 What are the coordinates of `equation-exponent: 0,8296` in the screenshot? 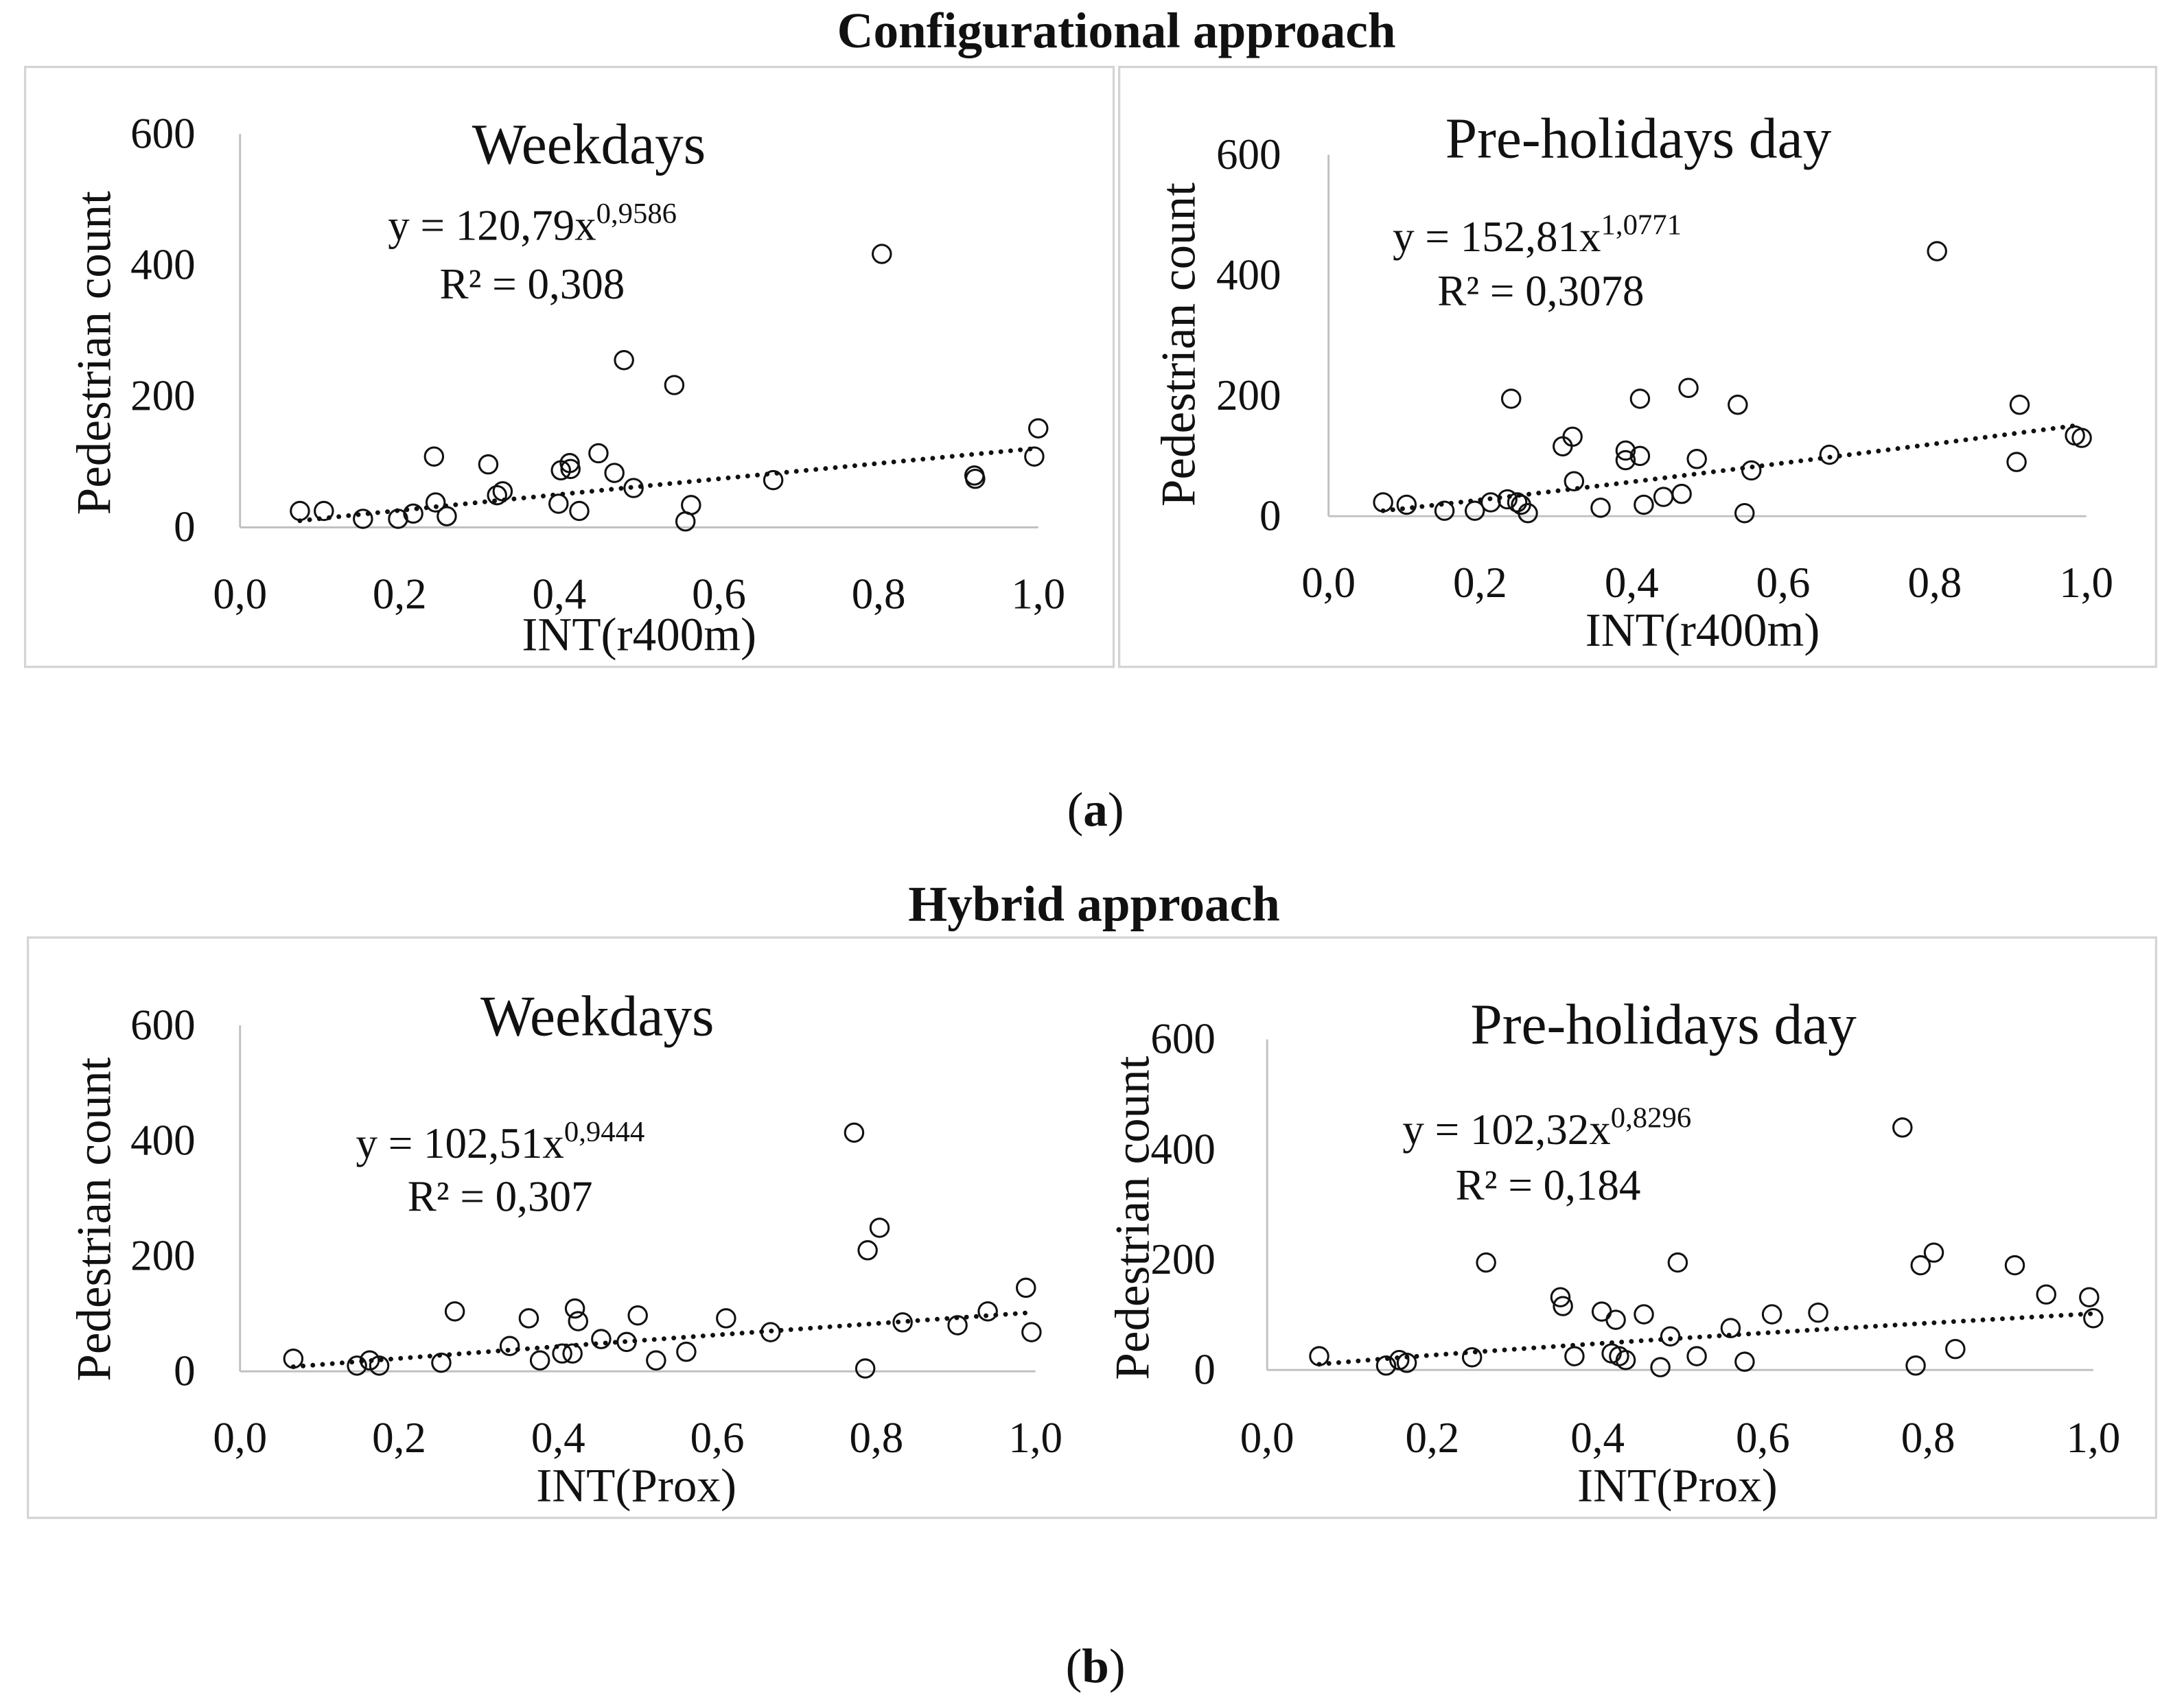 It's located at (1651, 1117).